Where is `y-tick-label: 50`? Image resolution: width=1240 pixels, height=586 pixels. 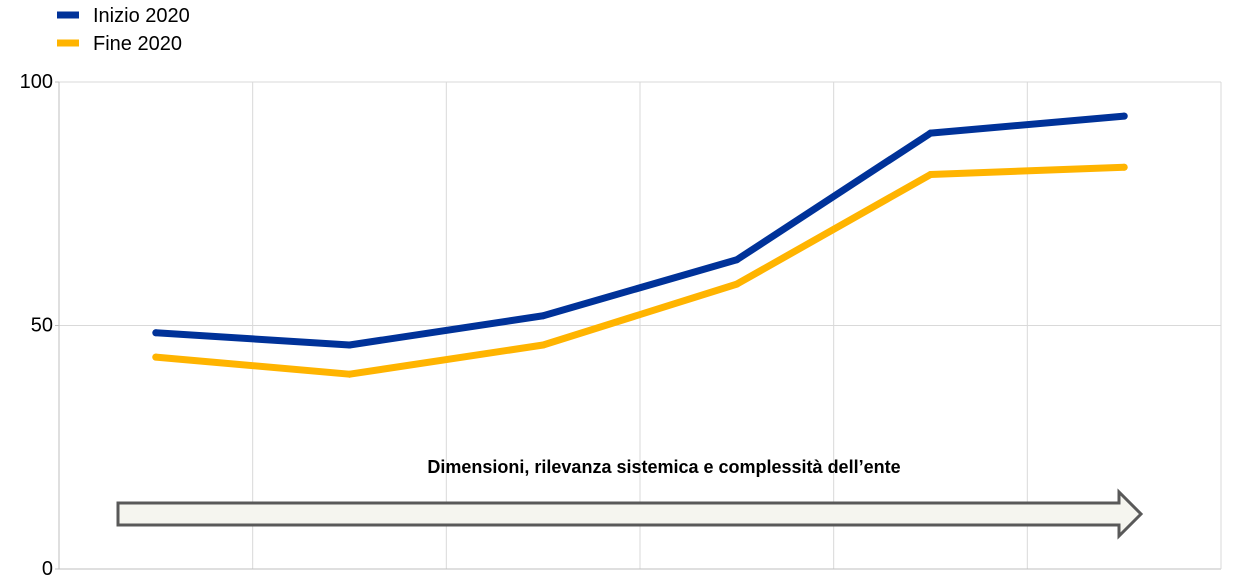
y-tick-label: 50 is located at coordinates (42, 326).